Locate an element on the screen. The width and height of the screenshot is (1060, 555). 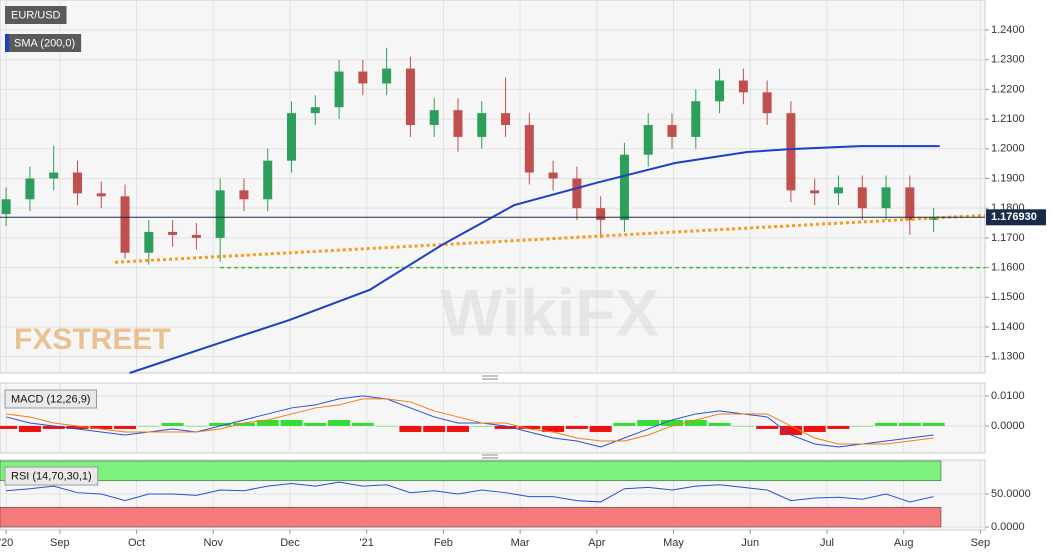
legend-text: MACD (12,26,9) is located at coordinates (50, 399).